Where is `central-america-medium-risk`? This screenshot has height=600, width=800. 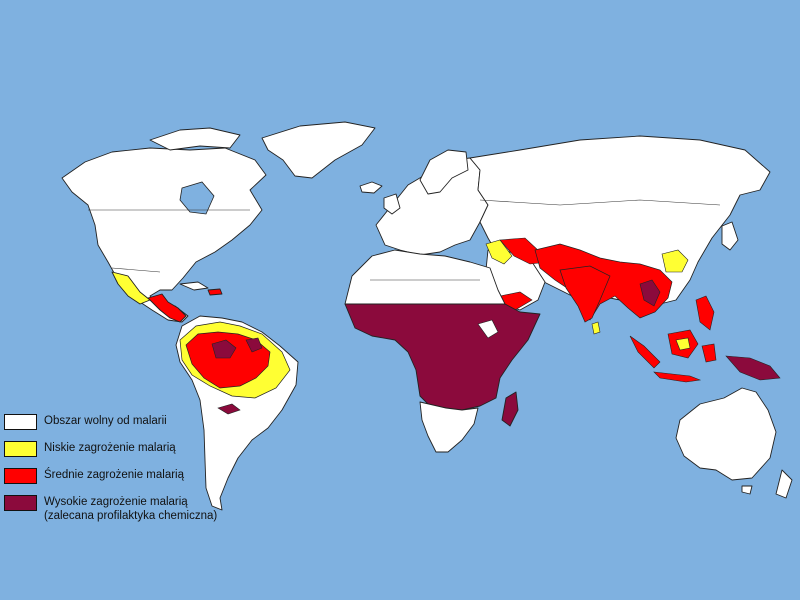 central-america-medium-risk is located at coordinates (167, 308).